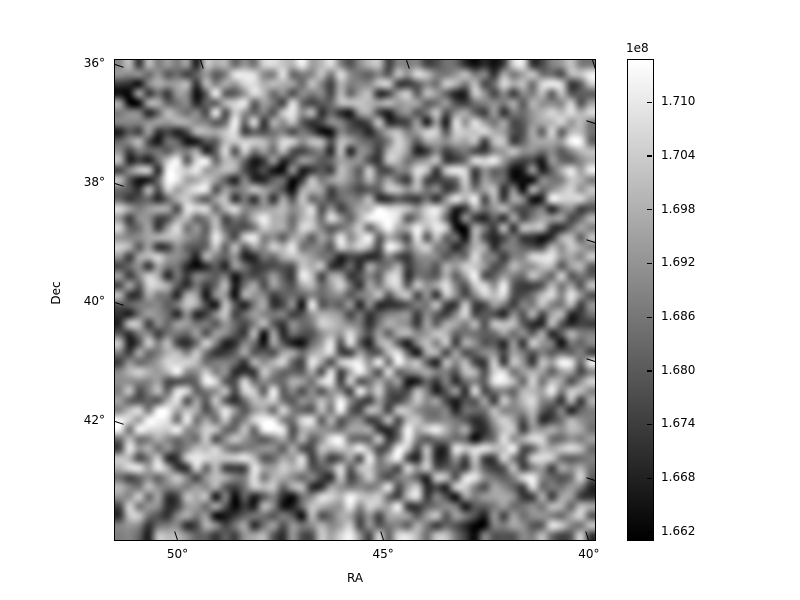 Image resolution: width=800 pixels, height=600 pixels. Describe the element at coordinates (678, 262) in the screenshot. I see `colorbar-tick-label: 1.692` at that location.